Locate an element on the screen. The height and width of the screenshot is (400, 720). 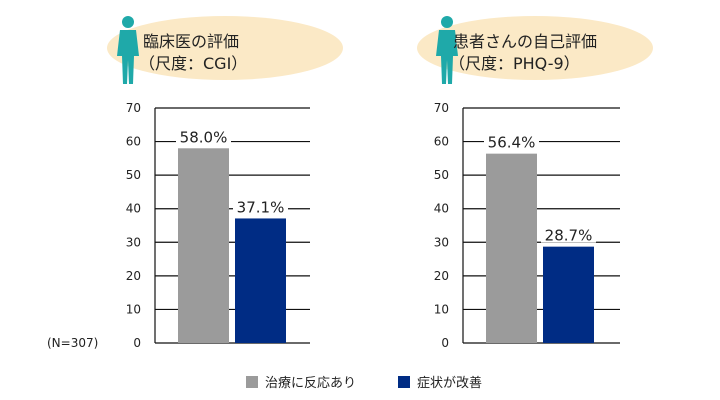
data-label: 56.4% is located at coordinates (512, 143).